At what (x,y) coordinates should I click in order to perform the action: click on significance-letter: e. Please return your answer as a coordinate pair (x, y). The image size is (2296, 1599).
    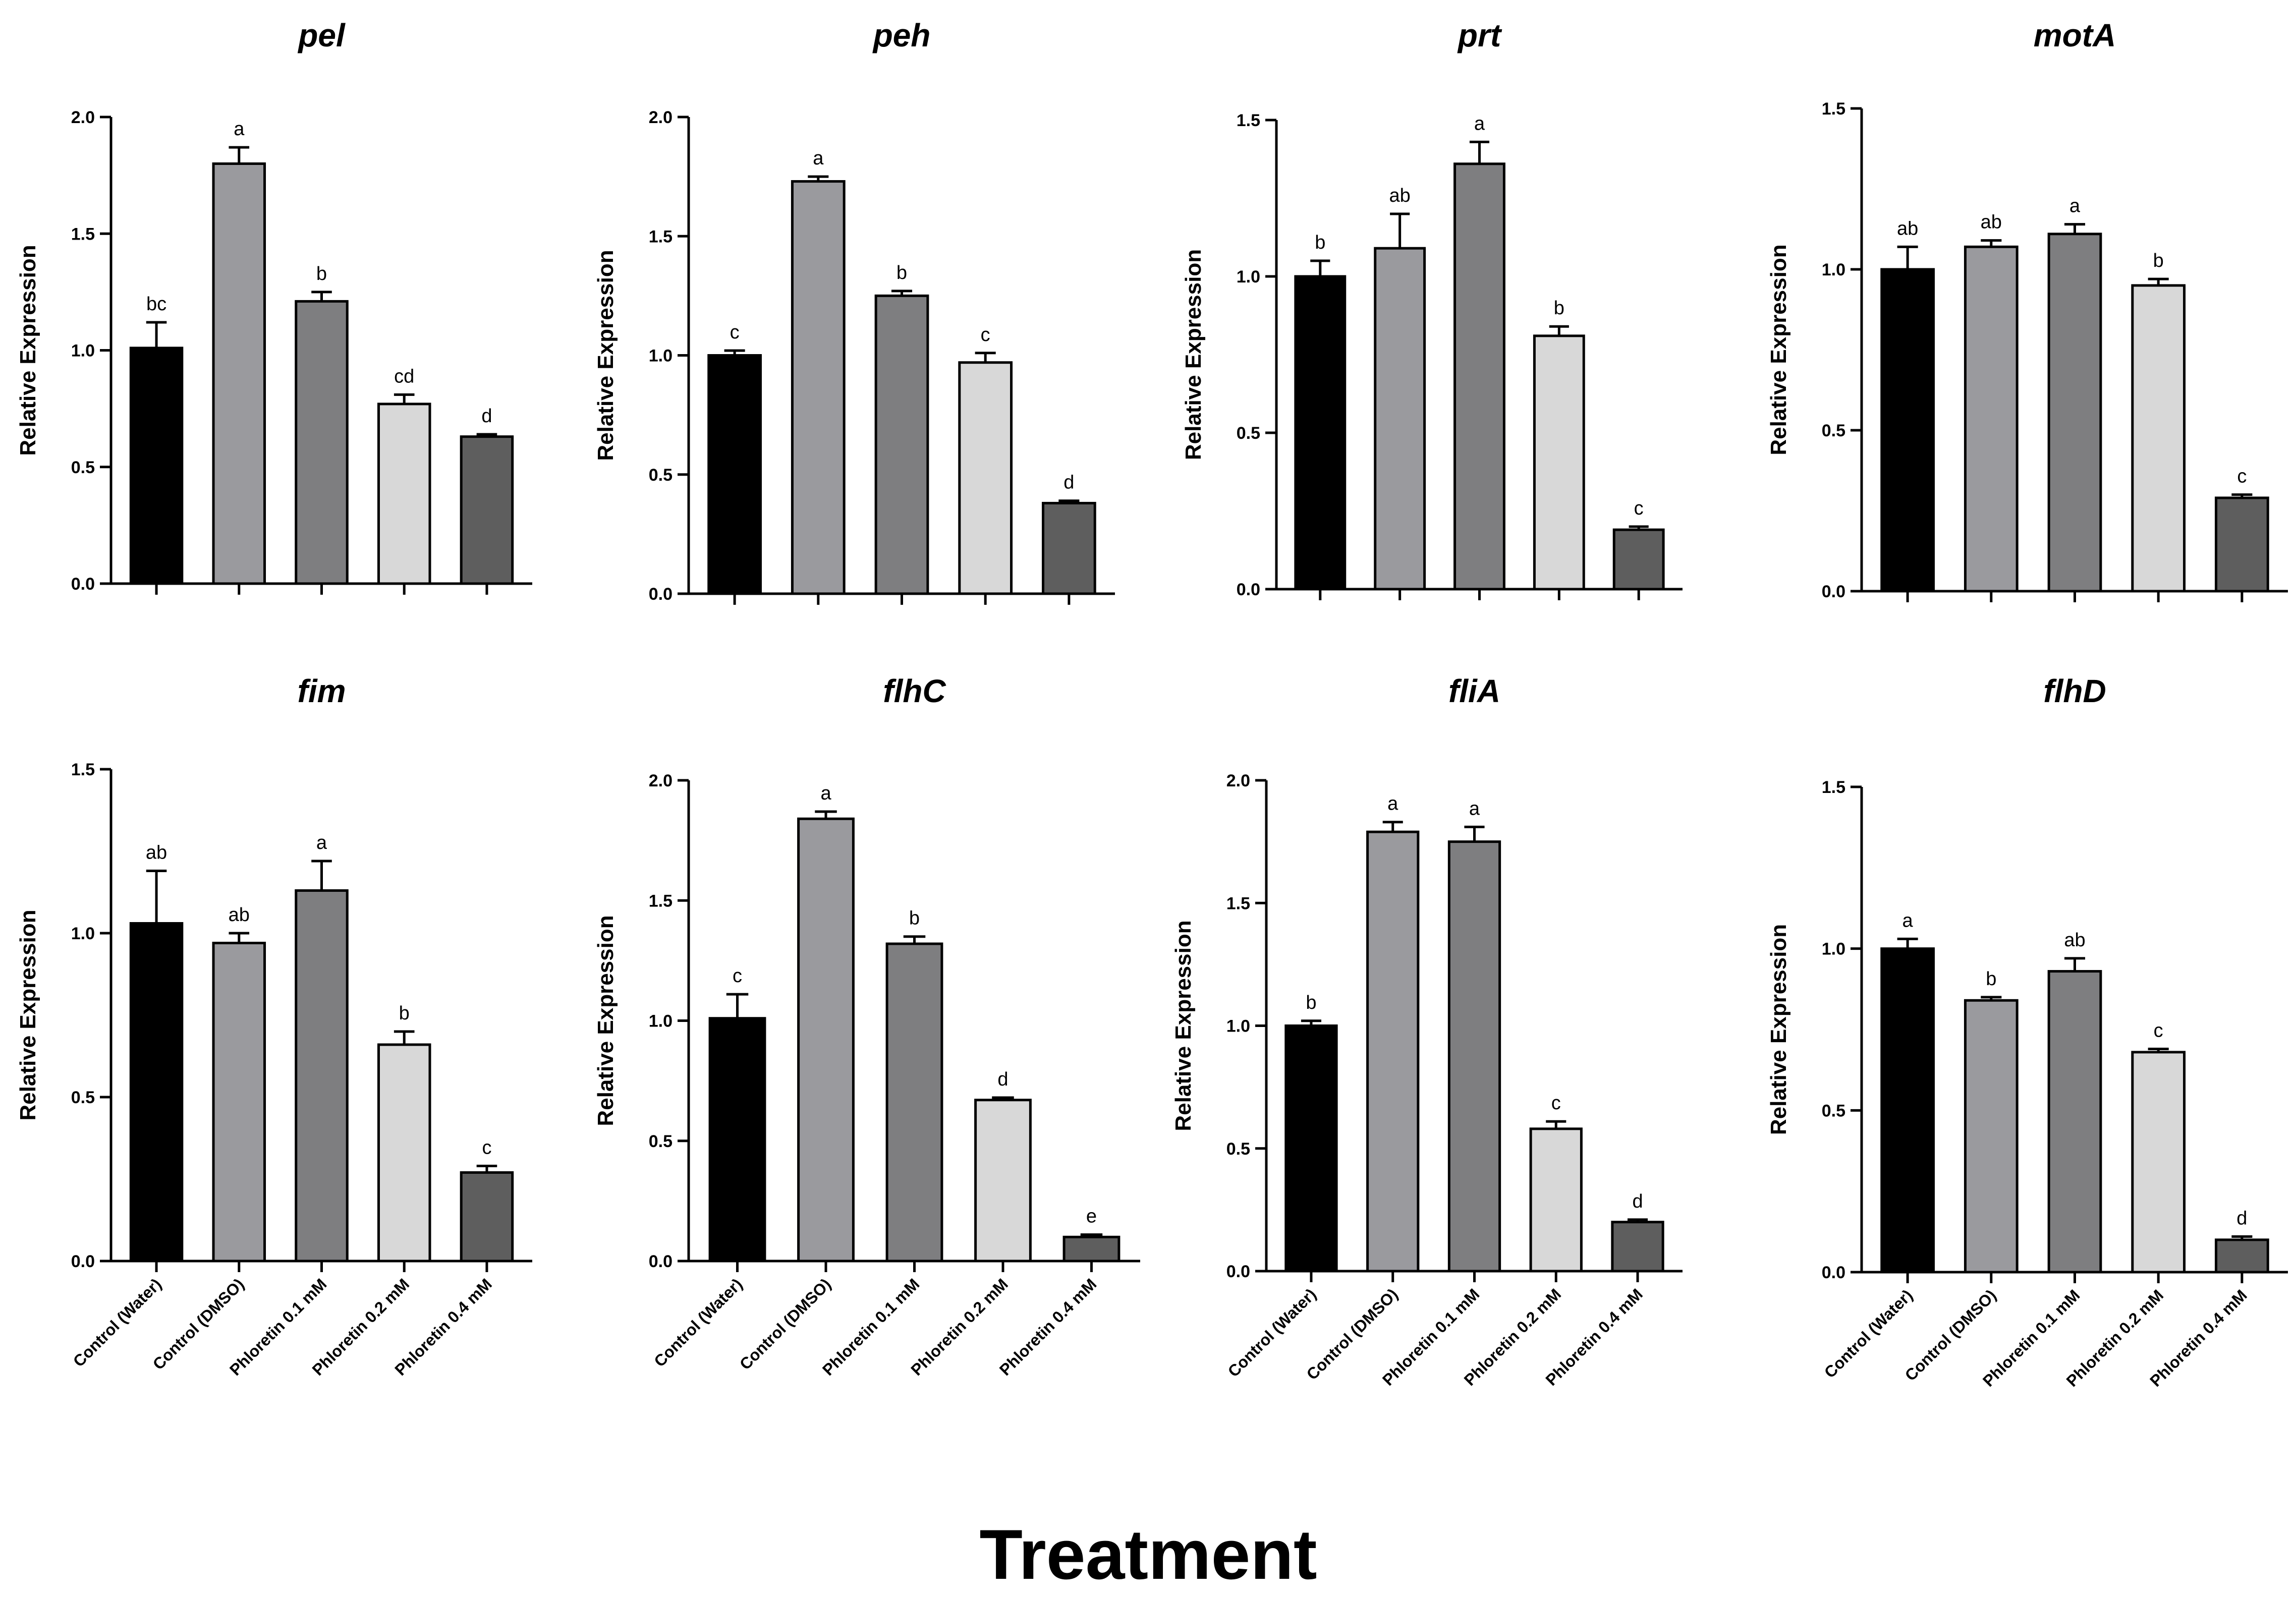
    Looking at the image, I should click on (1091, 1216).